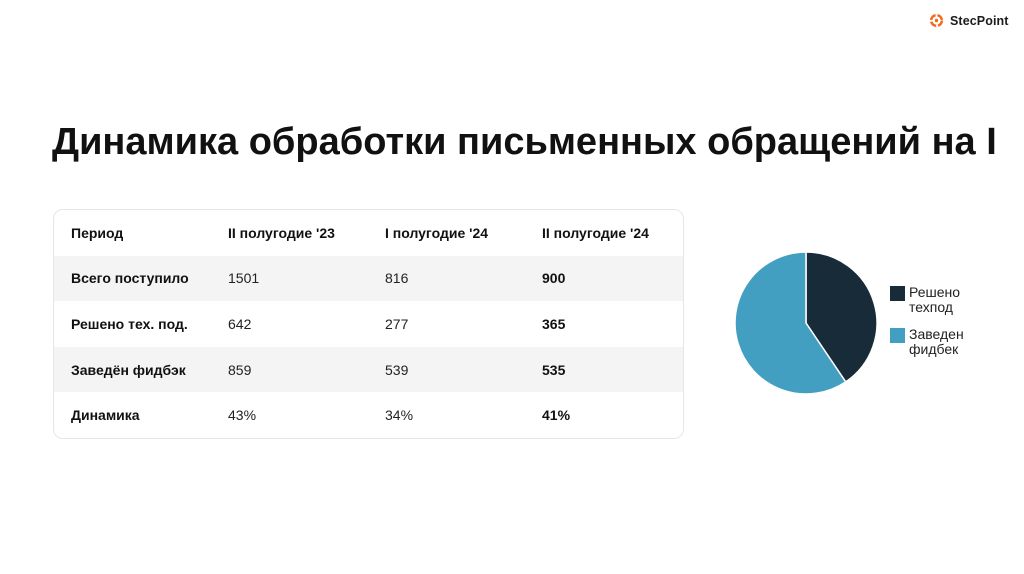  I want to click on table-cell: 277, so click(397, 323).